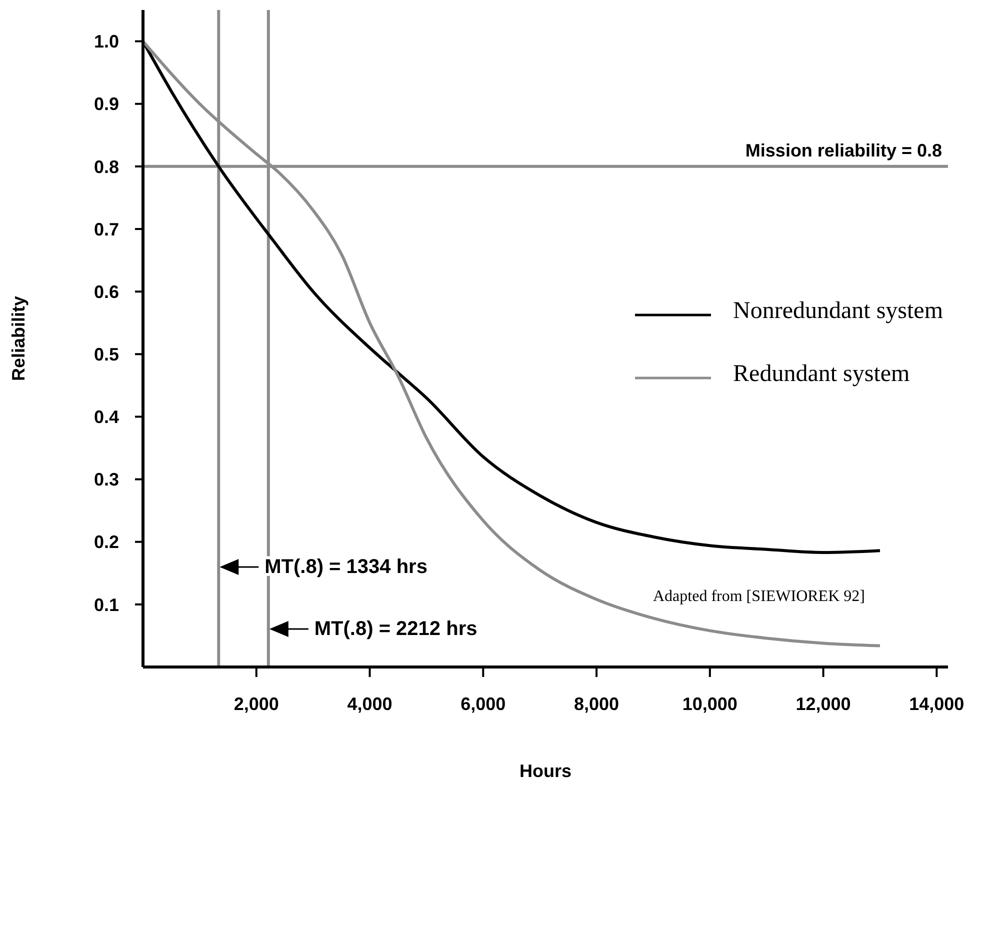 Image resolution: width=991 pixels, height=941 pixels. Describe the element at coordinates (106, 104) in the screenshot. I see `y-tick-label: 0.9` at that location.